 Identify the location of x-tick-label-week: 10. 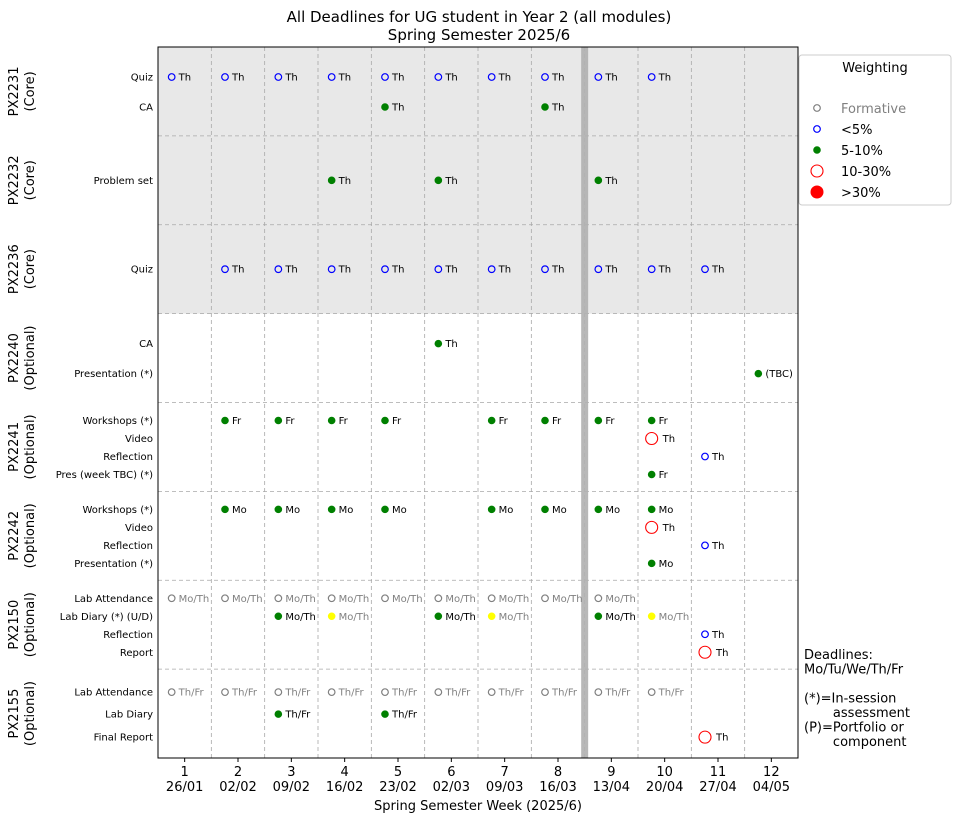
(664, 772).